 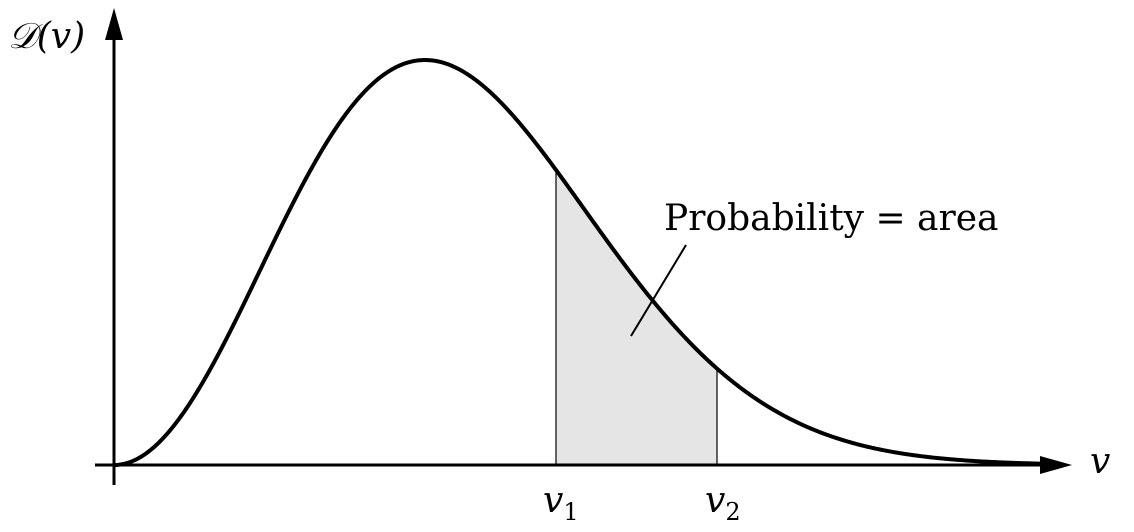 I want to click on tick-label-v2-main: v, so click(x=715, y=500).